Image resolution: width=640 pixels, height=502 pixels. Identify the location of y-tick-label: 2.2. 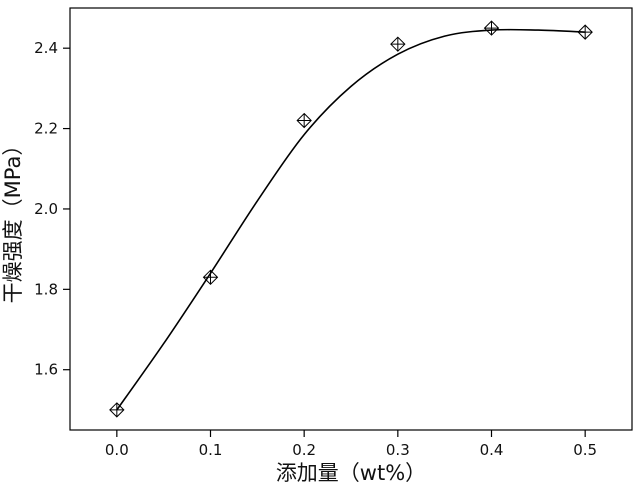
(46, 129).